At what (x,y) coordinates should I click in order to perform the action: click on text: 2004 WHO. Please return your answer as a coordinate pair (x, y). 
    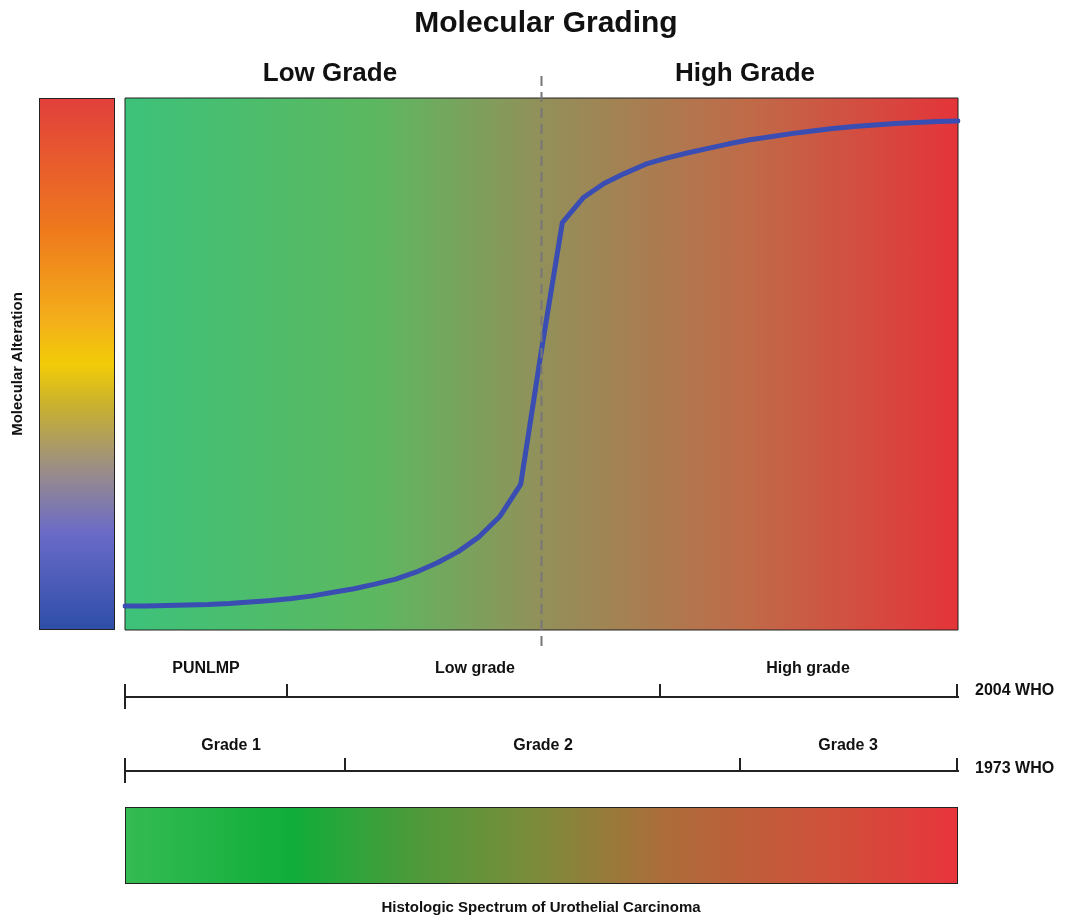
    Looking at the image, I should click on (1015, 690).